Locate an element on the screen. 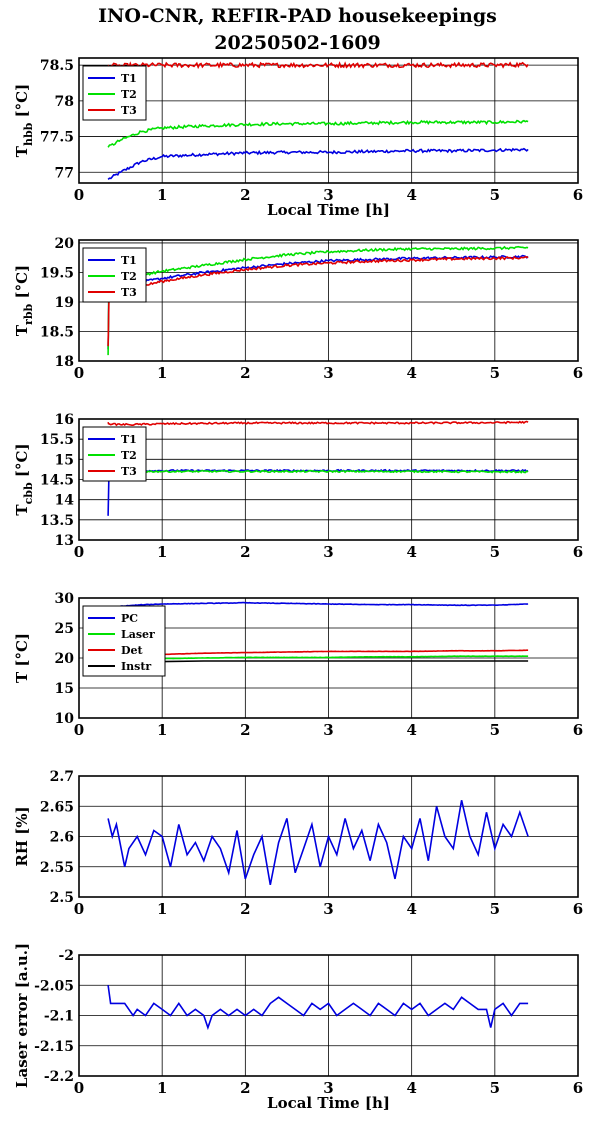 This screenshot has height=1134, width=595. chart-panel-4: 10 15 20 25 30 0 1 2 3 4 5 6 PC Laser Det Instr T [°C] is located at coordinates (298, 665).